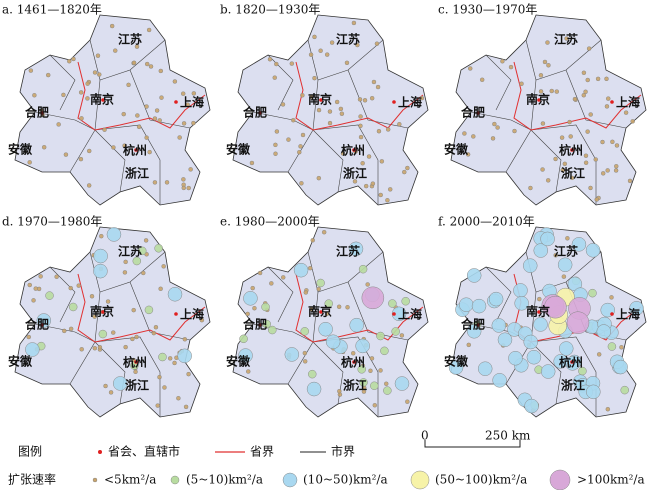 This screenshot has height=490, width=650. What do you see at coordinates (611, 480) in the screenshot?
I see `legend-label: >100km²/a` at bounding box center [611, 480].